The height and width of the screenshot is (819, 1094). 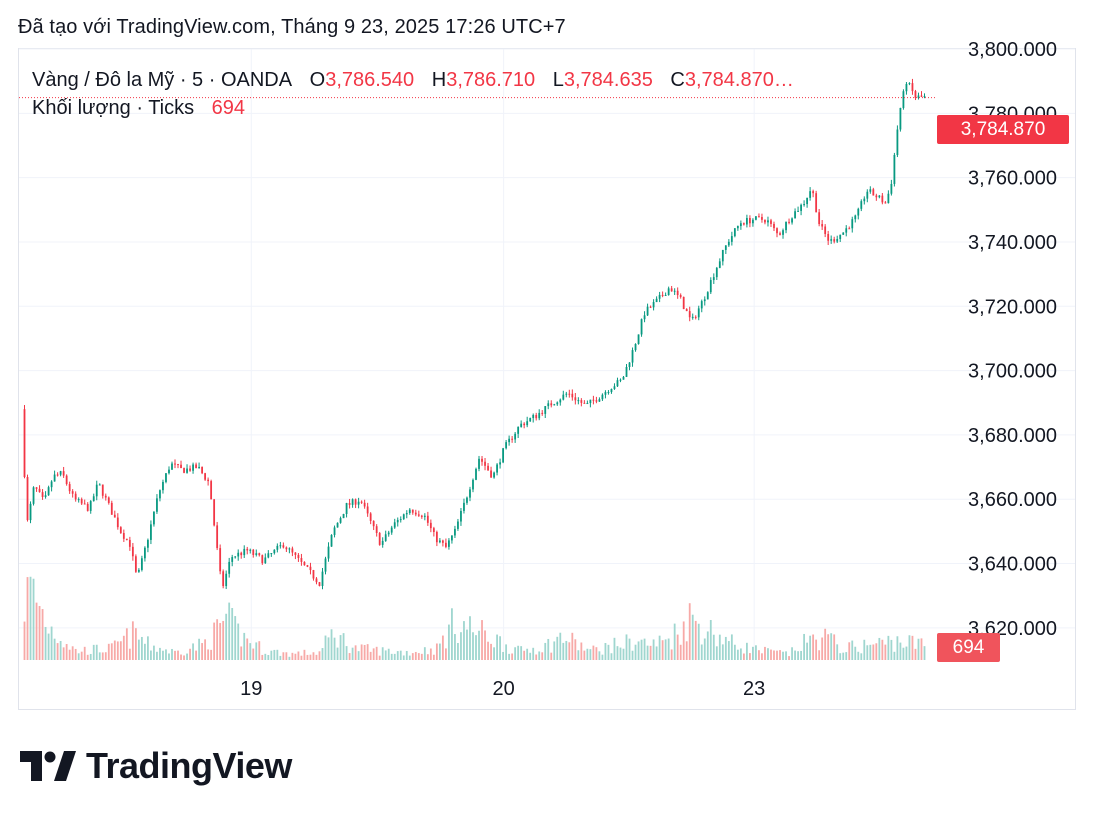 What do you see at coordinates (113, 108) in the screenshot?
I see `volume-label: Khối lượng · Ticks` at bounding box center [113, 108].